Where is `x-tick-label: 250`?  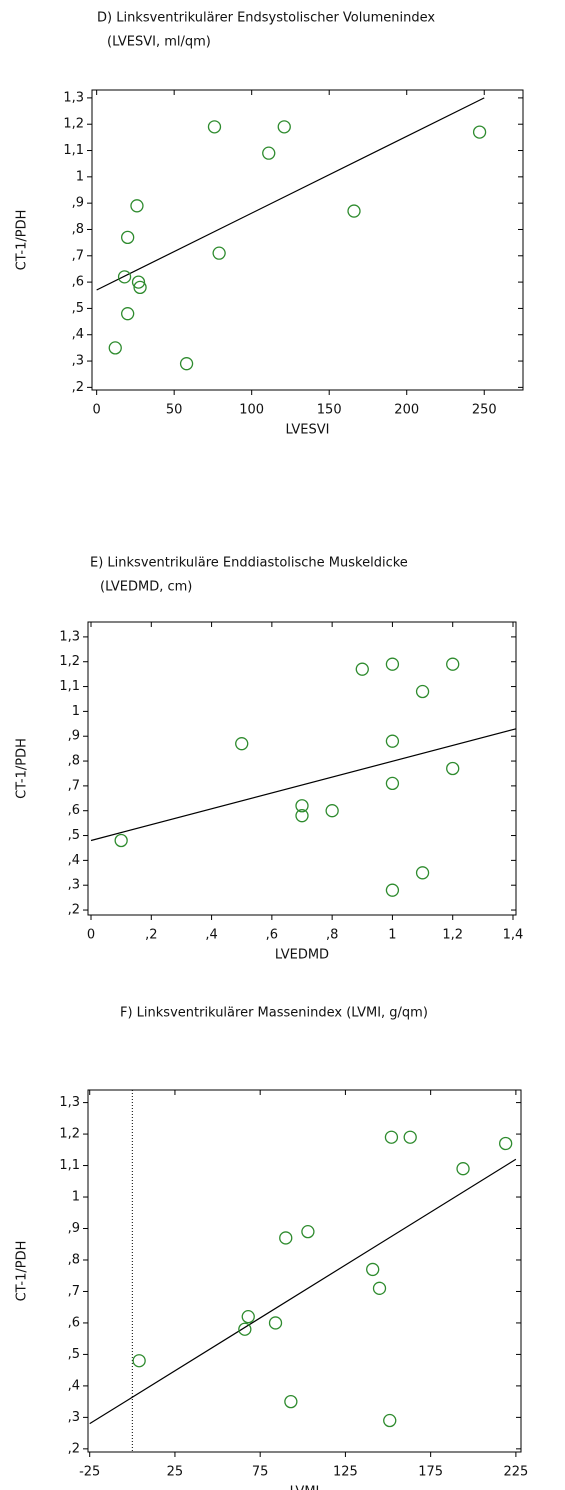
x-tick-label: 250 is located at coordinates (484, 410).